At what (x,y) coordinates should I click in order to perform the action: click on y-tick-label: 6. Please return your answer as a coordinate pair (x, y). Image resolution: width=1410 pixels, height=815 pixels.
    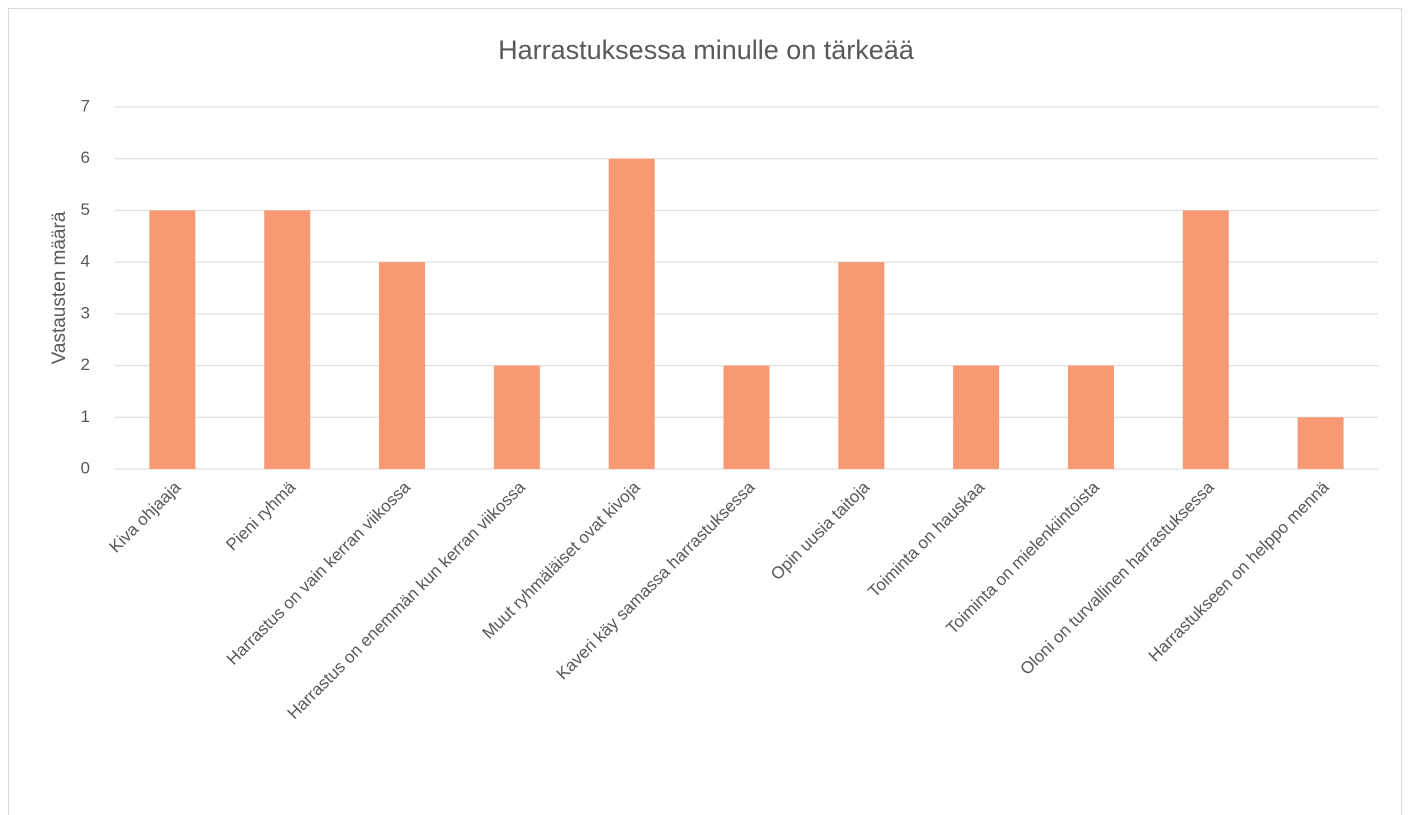
    Looking at the image, I should click on (85, 157).